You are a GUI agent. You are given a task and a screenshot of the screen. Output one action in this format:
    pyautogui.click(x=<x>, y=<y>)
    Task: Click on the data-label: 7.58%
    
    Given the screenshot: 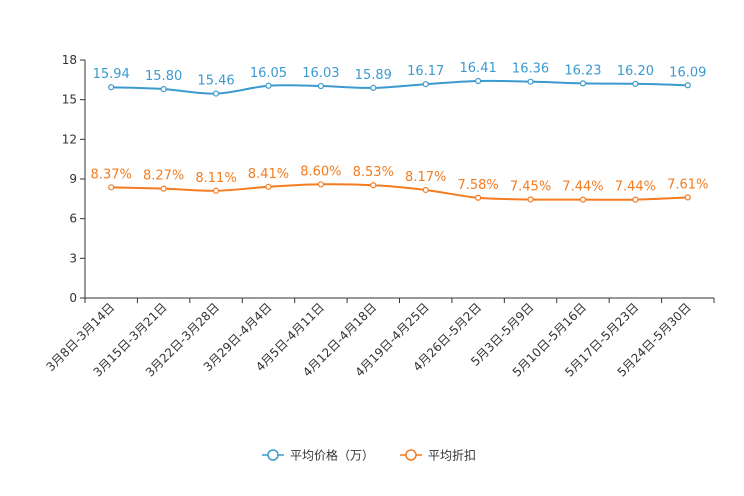 What is the action you would take?
    pyautogui.click(x=477, y=185)
    